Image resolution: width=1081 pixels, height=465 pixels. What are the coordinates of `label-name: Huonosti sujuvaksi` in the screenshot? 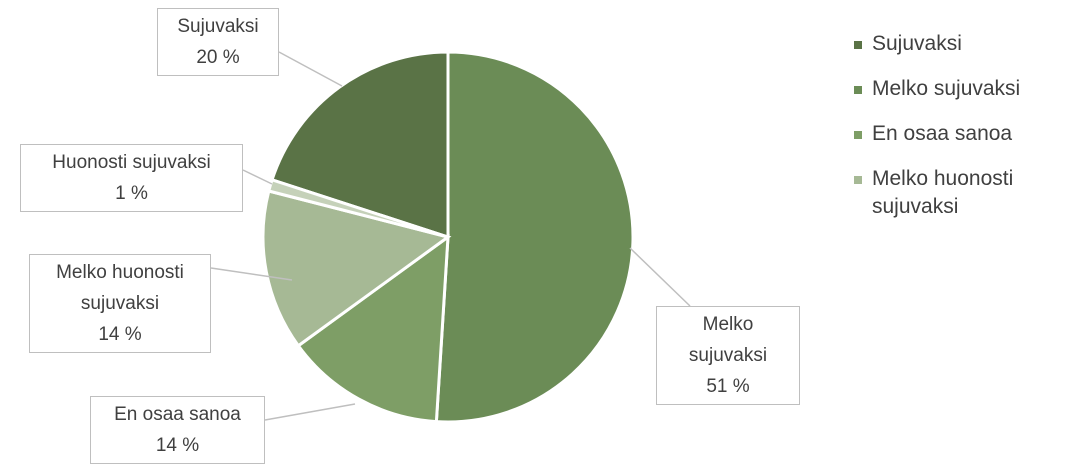 It's located at (131, 162).